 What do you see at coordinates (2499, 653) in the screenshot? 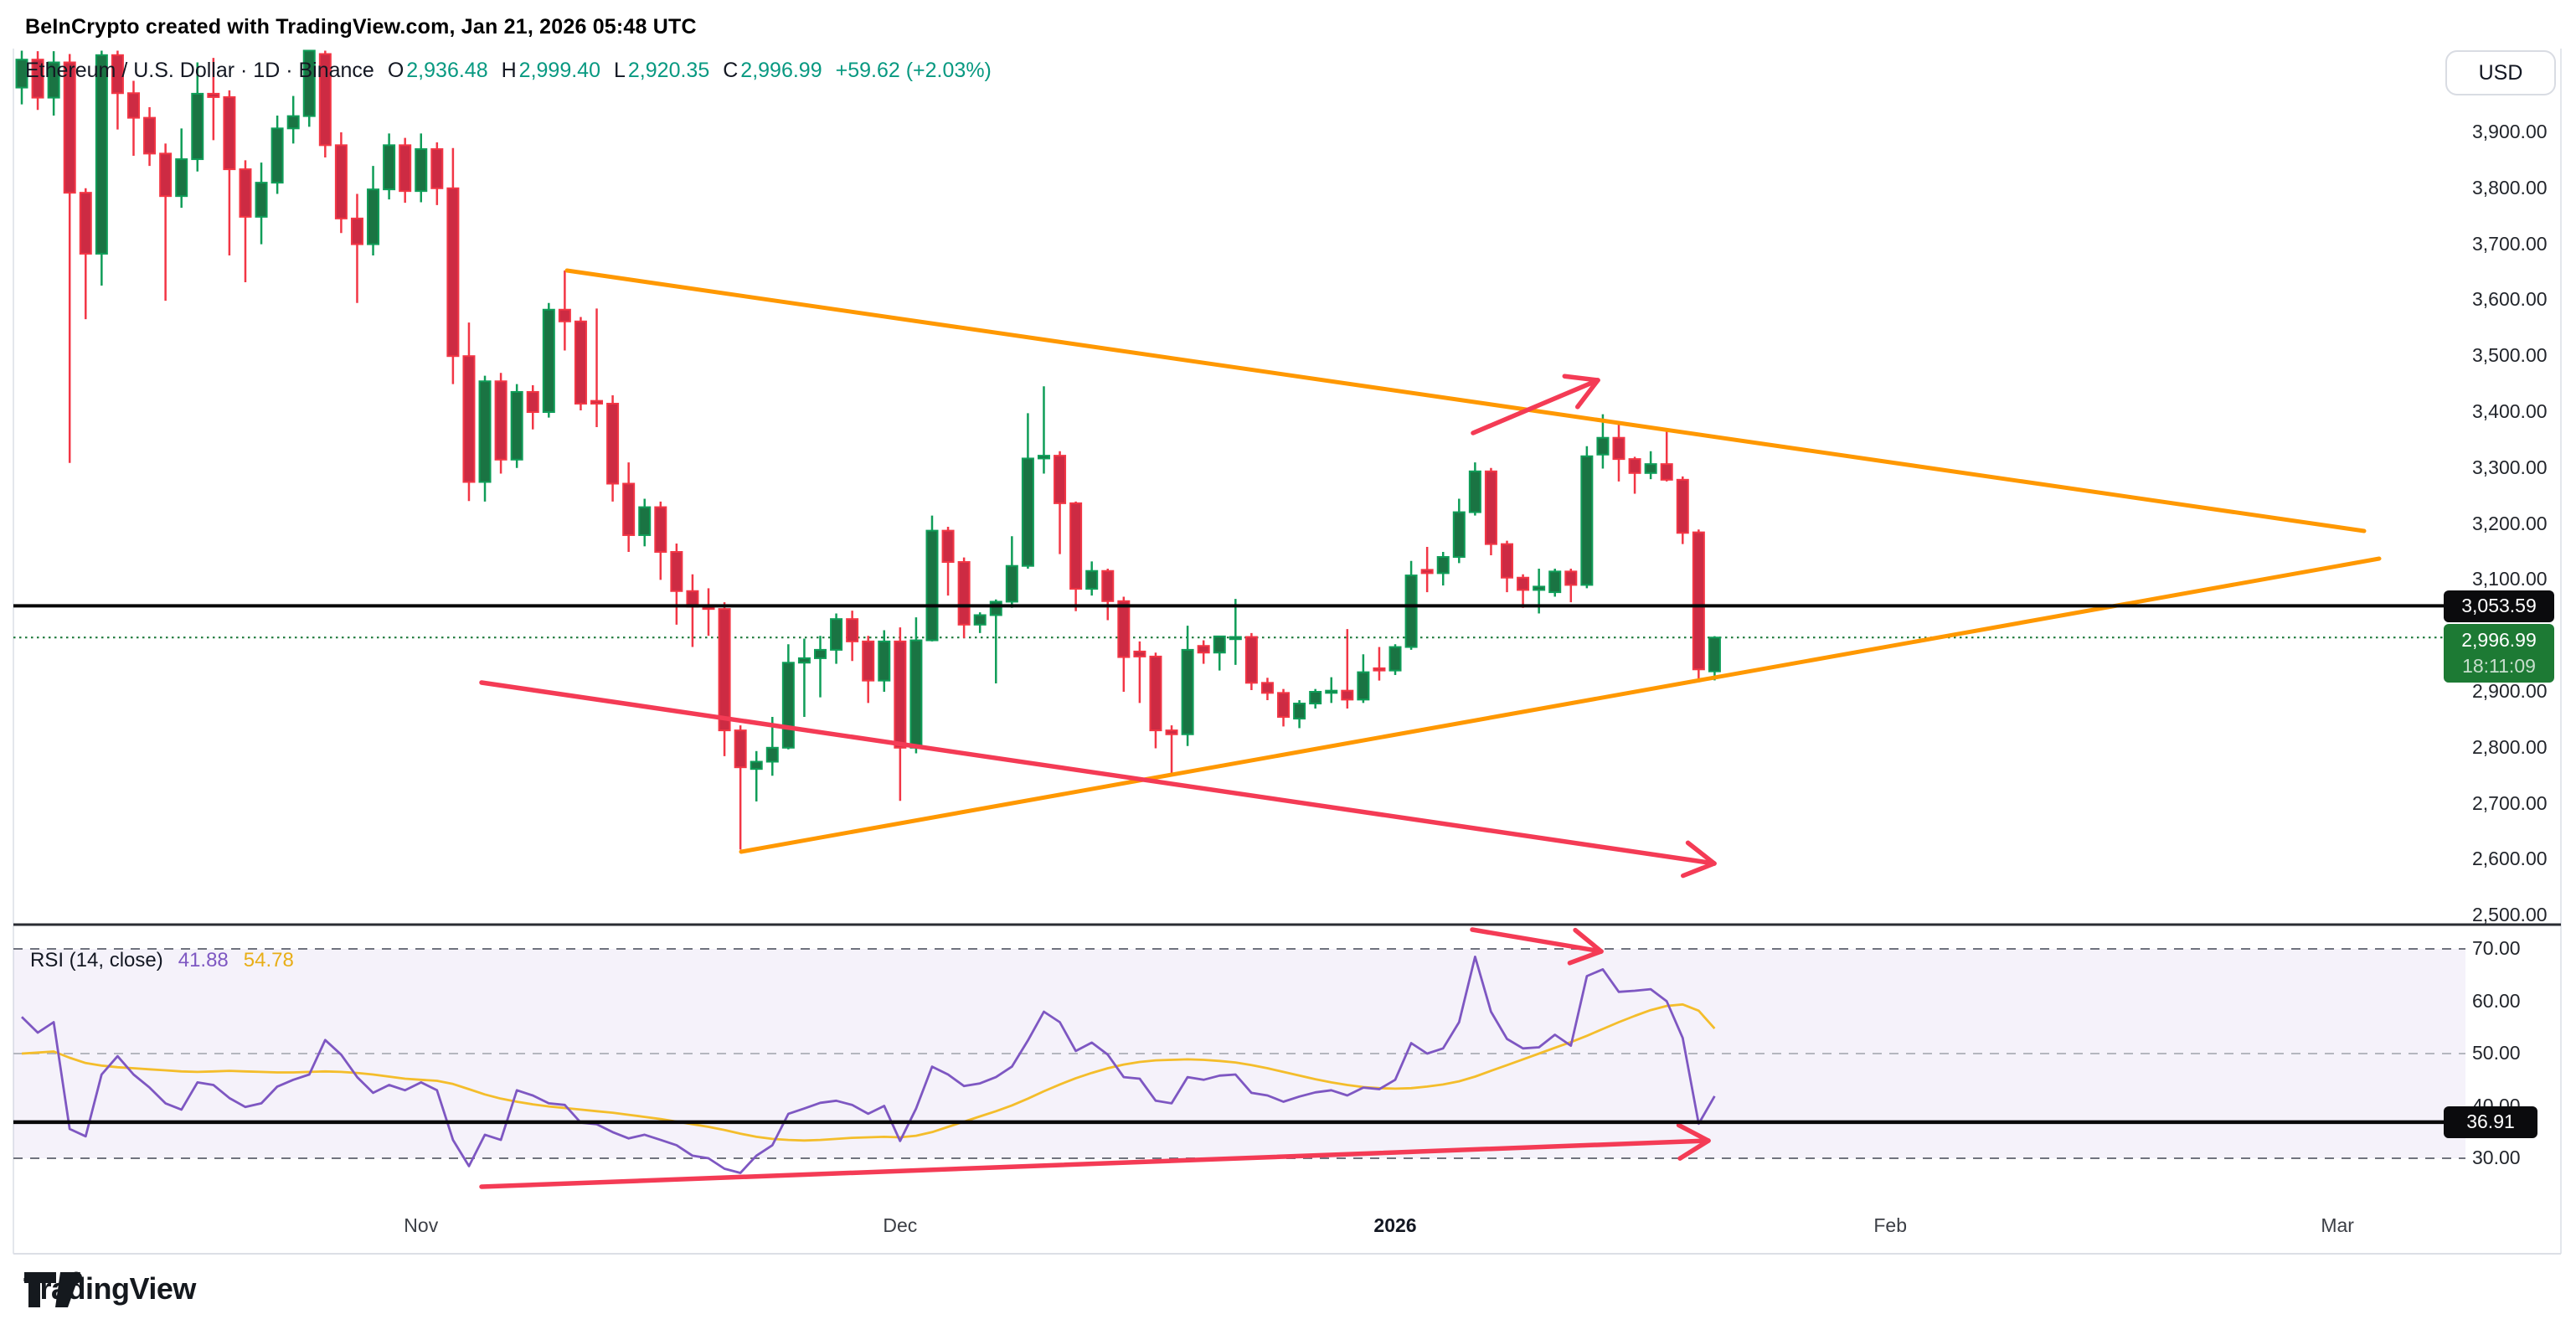
I see `last-price-badge: 2,996.99 18:11:09` at bounding box center [2499, 653].